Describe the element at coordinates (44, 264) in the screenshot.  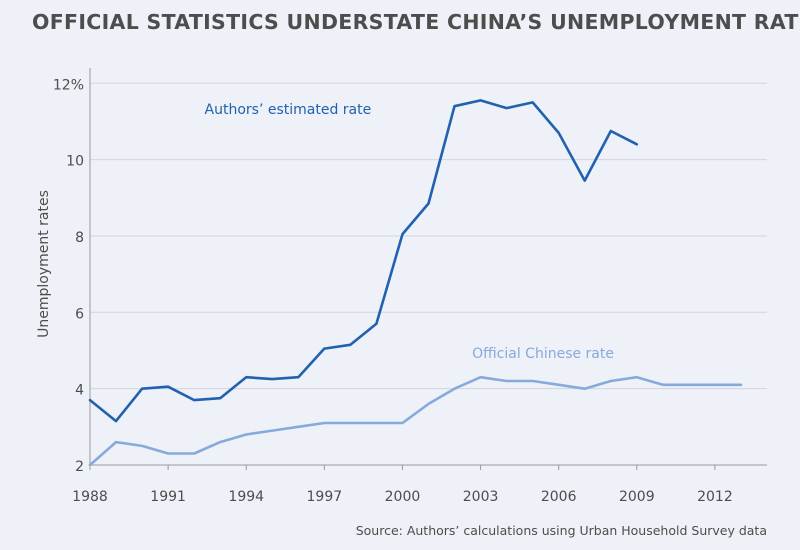
I see `y-axis-label: Unemployment rates` at that location.